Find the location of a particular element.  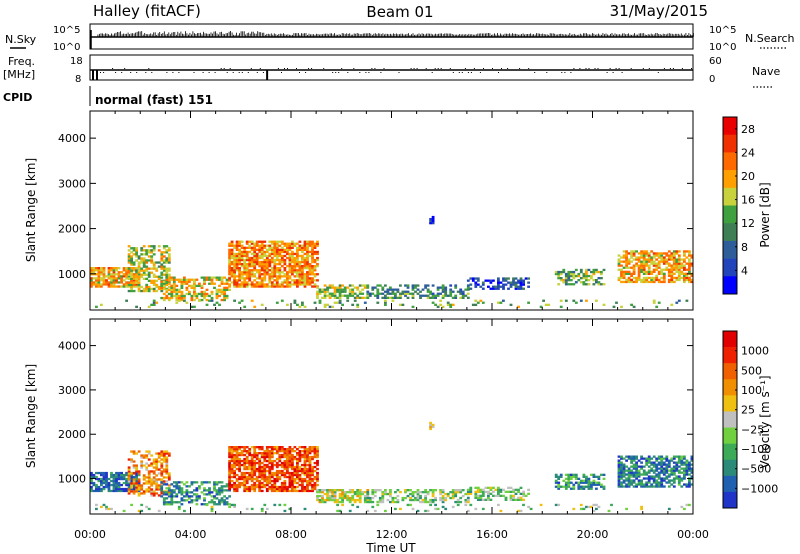

nsky-label: N.Sky is located at coordinates (21, 39).